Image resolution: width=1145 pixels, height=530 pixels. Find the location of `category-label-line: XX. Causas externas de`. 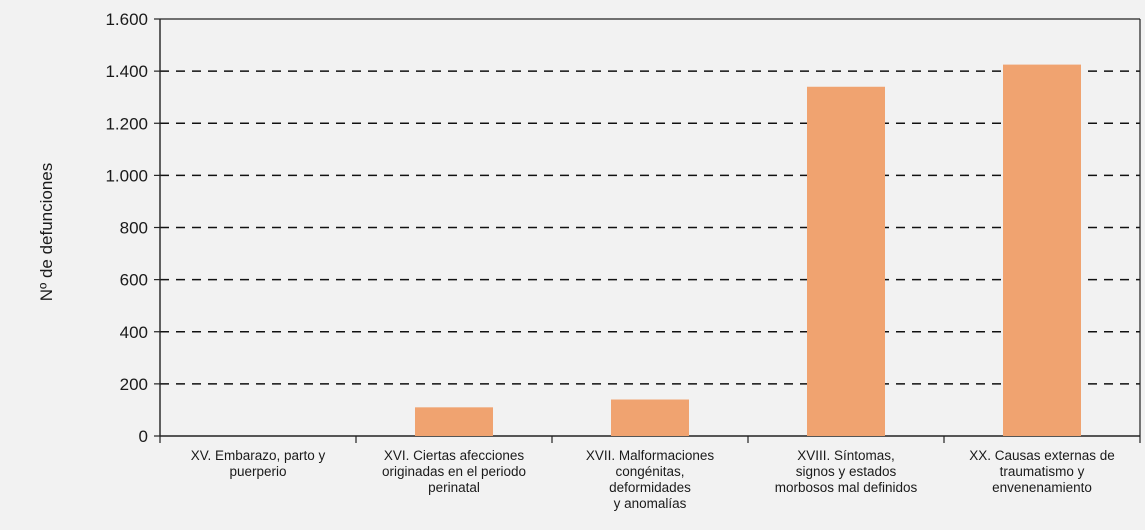

category-label-line: XX. Causas externas de is located at coordinates (1042, 455).